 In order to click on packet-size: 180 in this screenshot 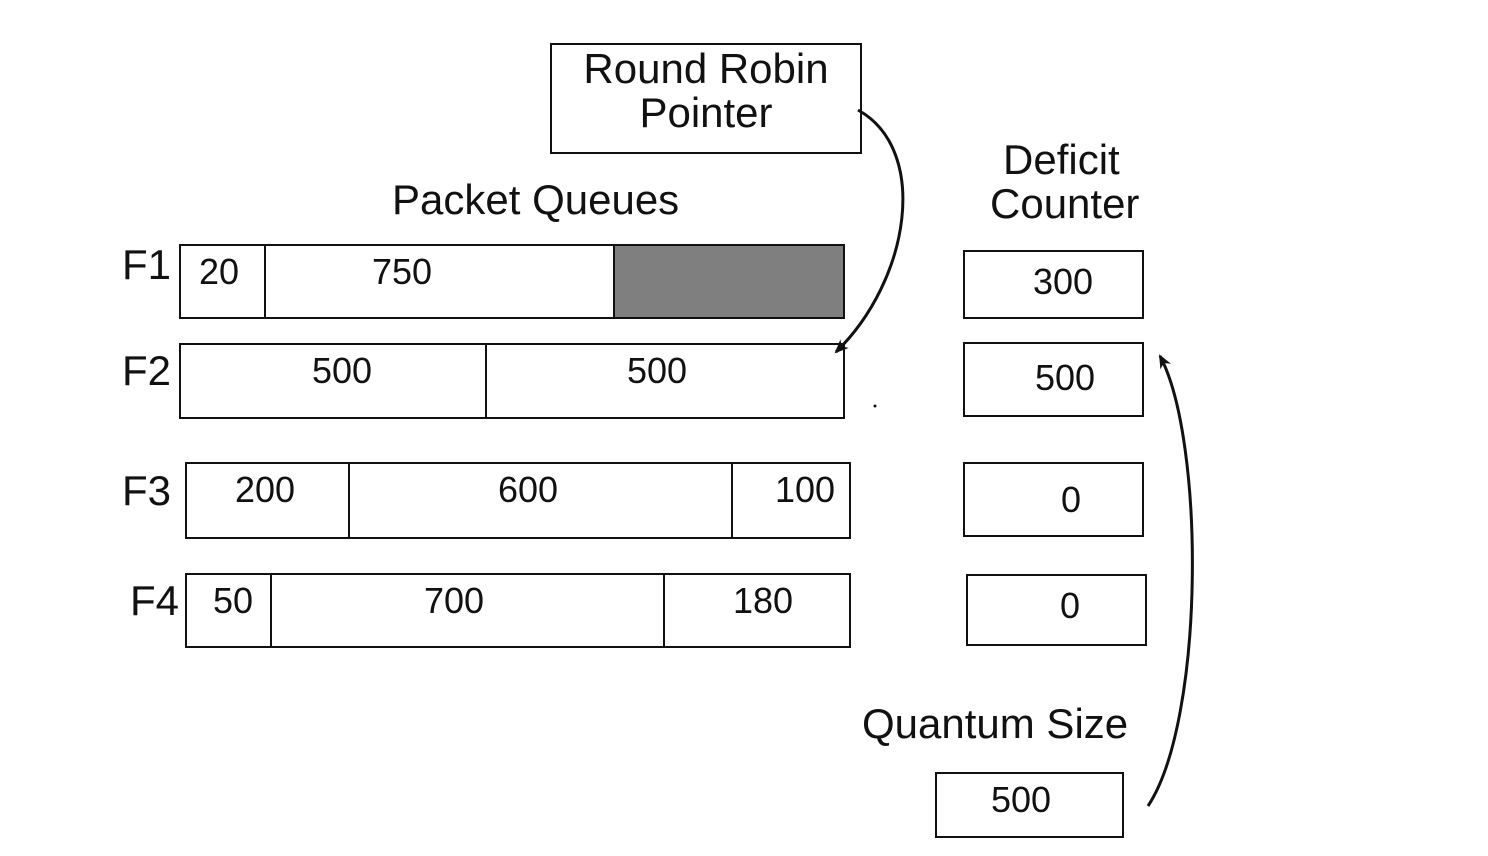, I will do `click(763, 600)`.